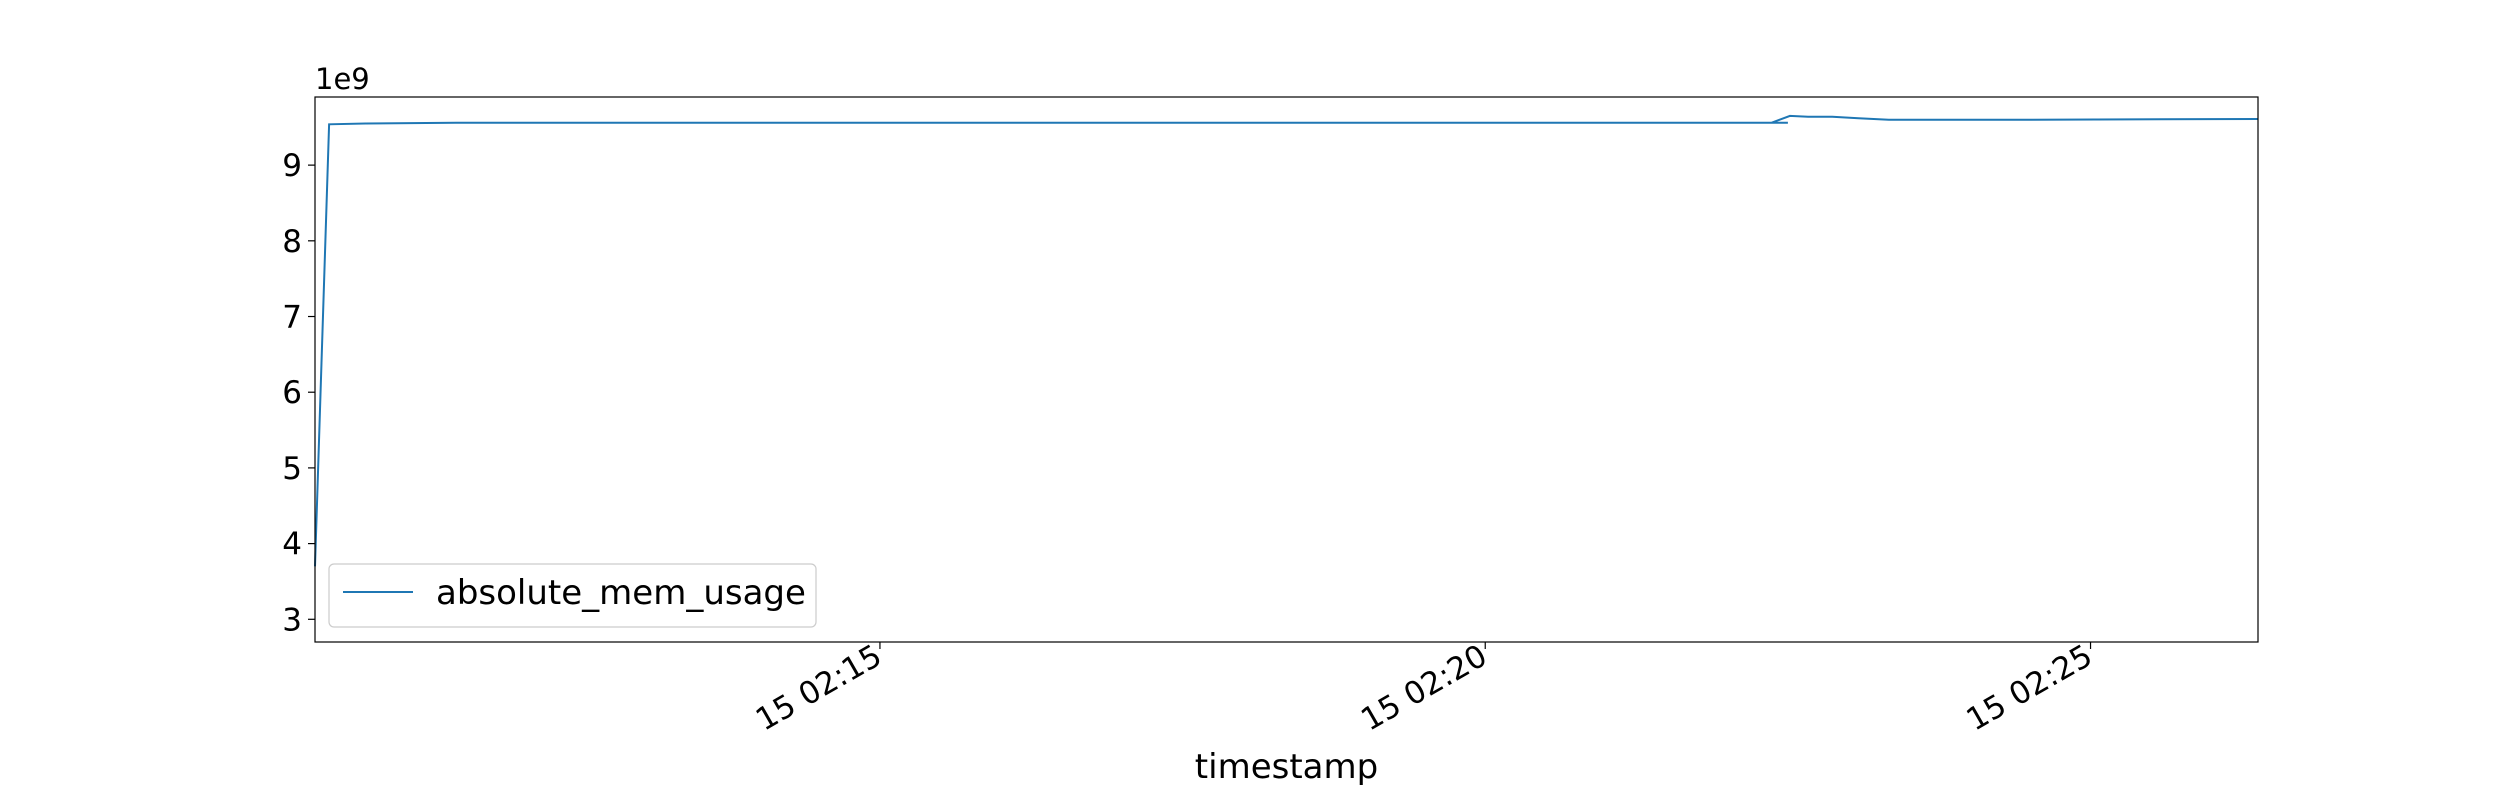 The height and width of the screenshot is (800, 2500). What do you see at coordinates (2029, 688) in the screenshot?
I see `x-tick-label: 15 02:25` at bounding box center [2029, 688].